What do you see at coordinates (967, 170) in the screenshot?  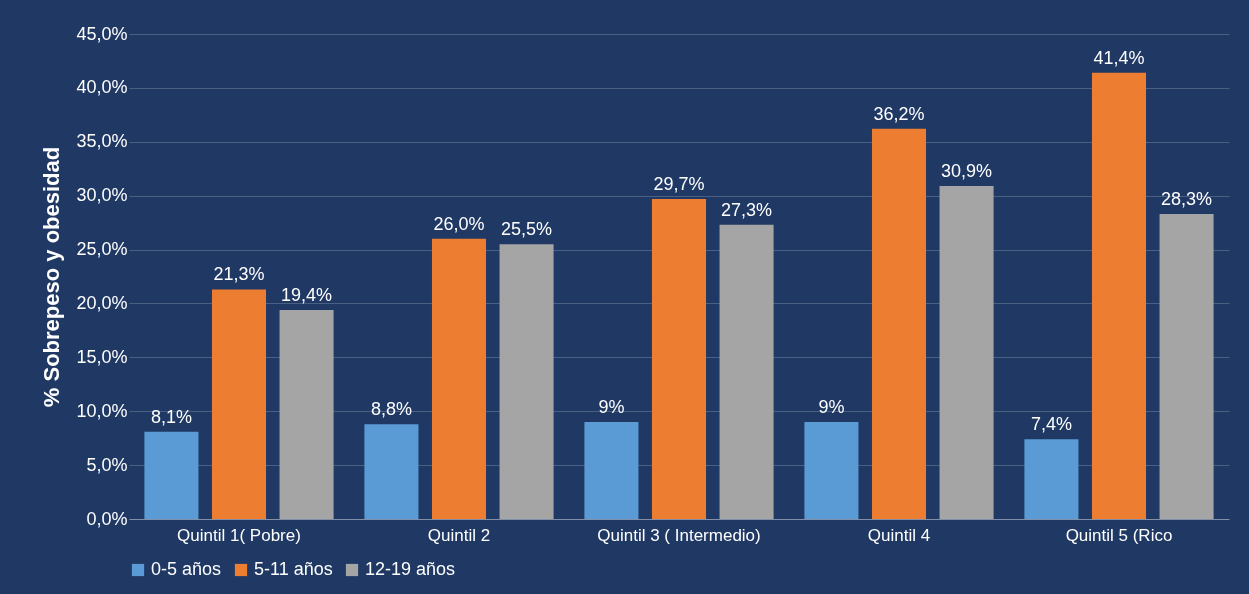 I see `data-label: 30,9%` at bounding box center [967, 170].